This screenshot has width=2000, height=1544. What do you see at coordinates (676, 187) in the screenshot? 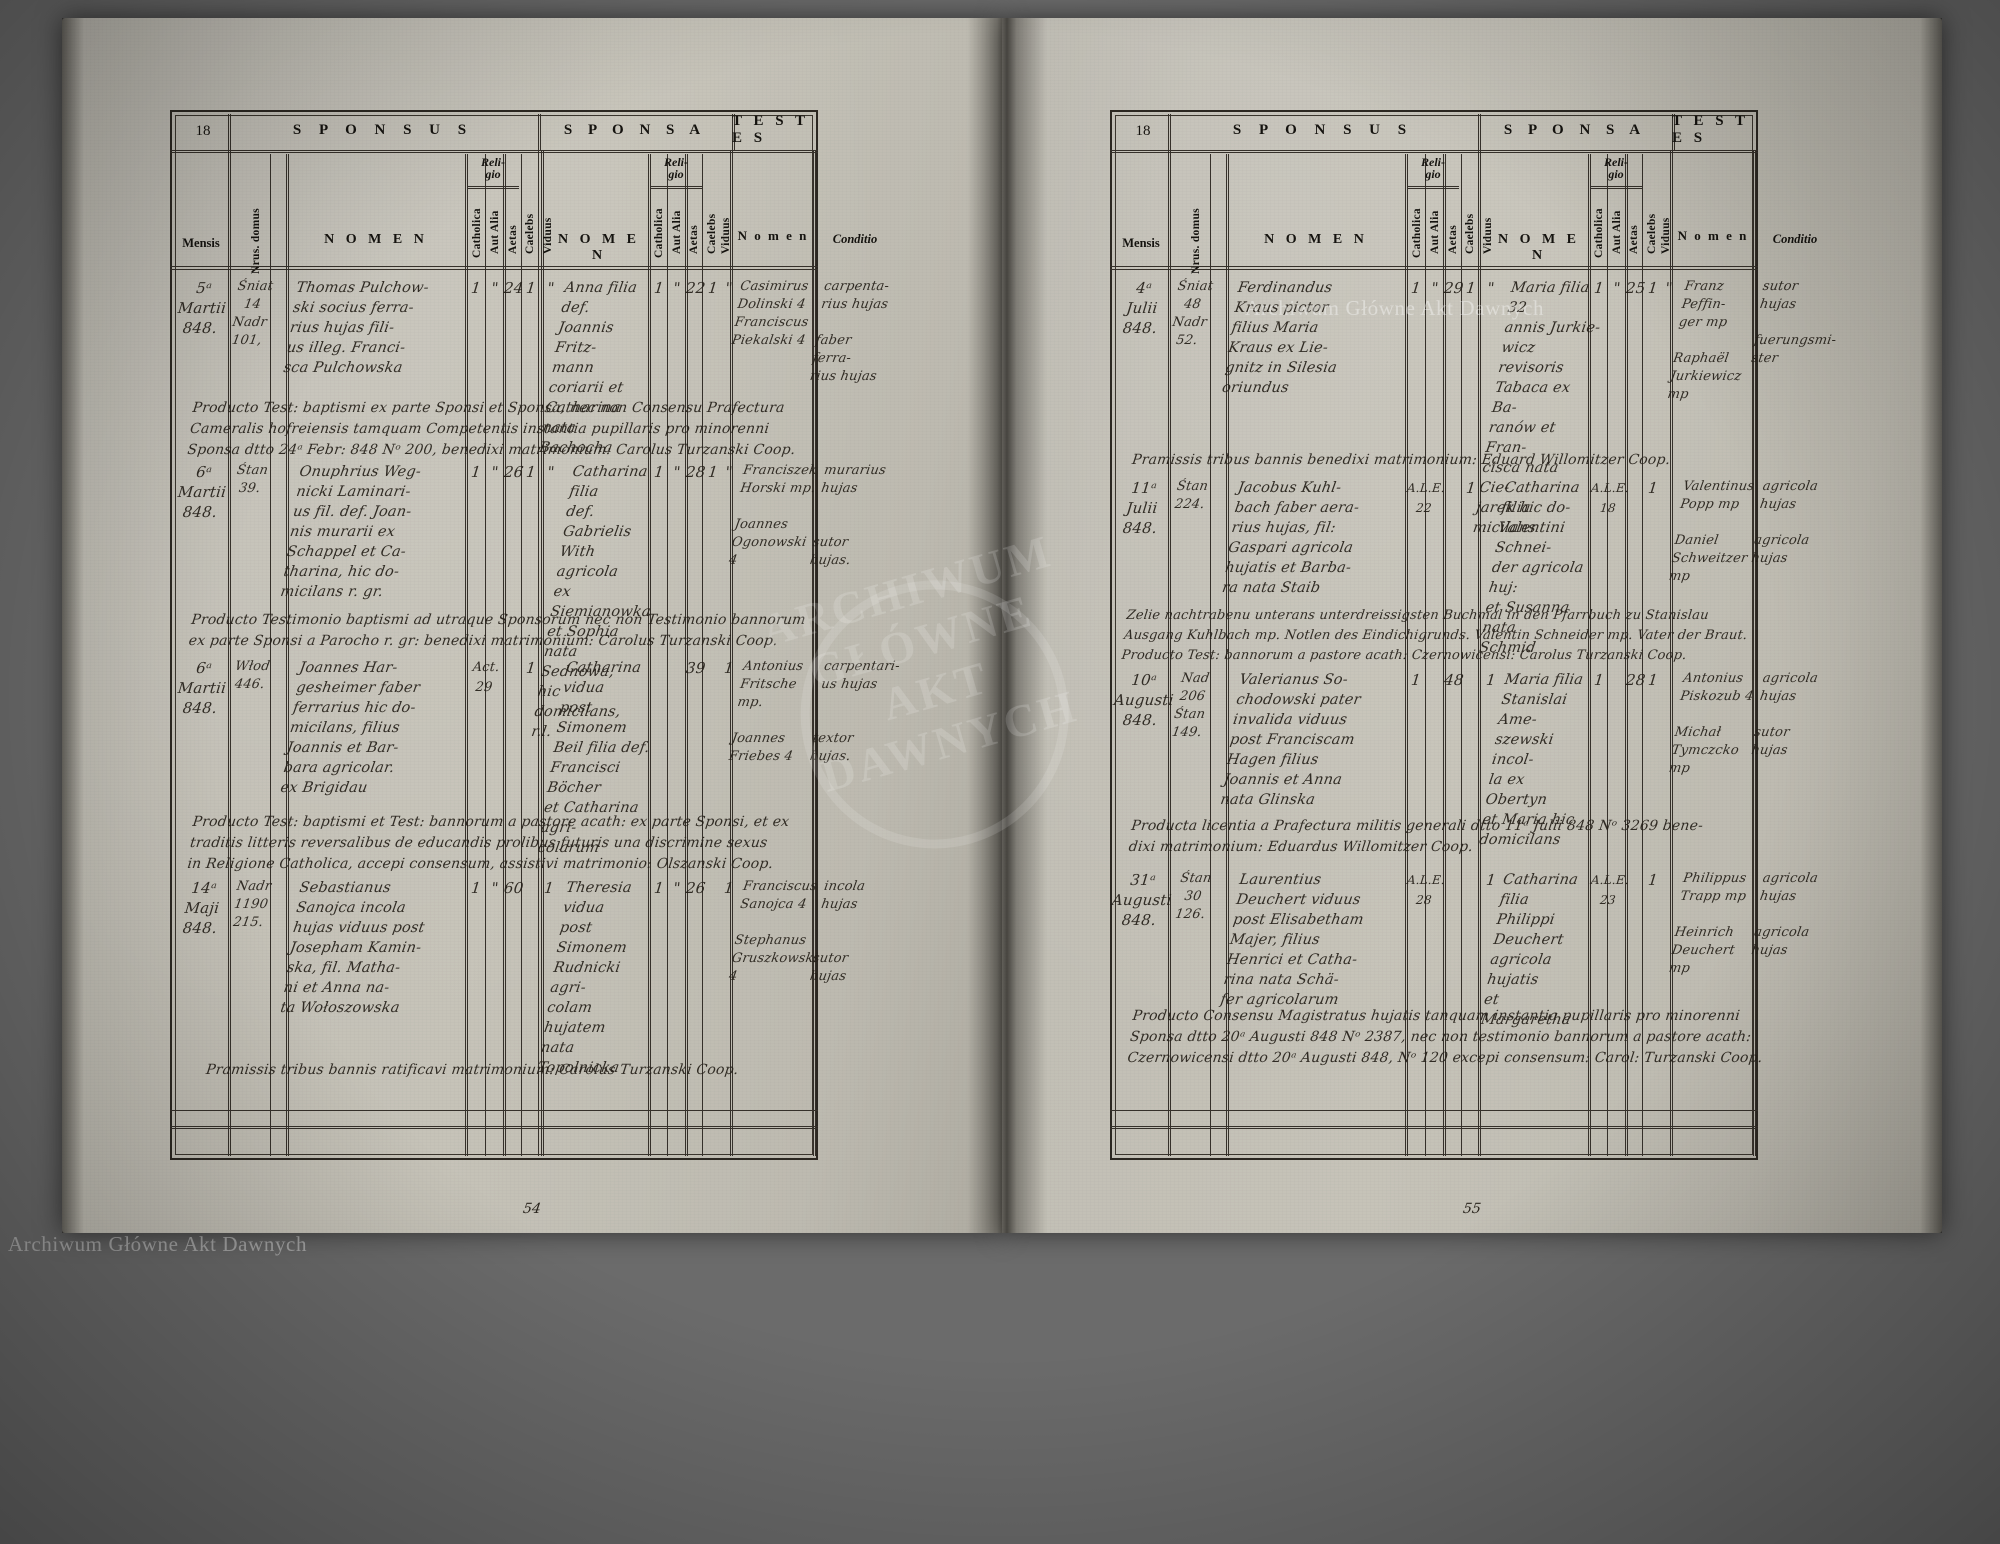
I see `religio-rule-sponsa-left` at bounding box center [676, 187].